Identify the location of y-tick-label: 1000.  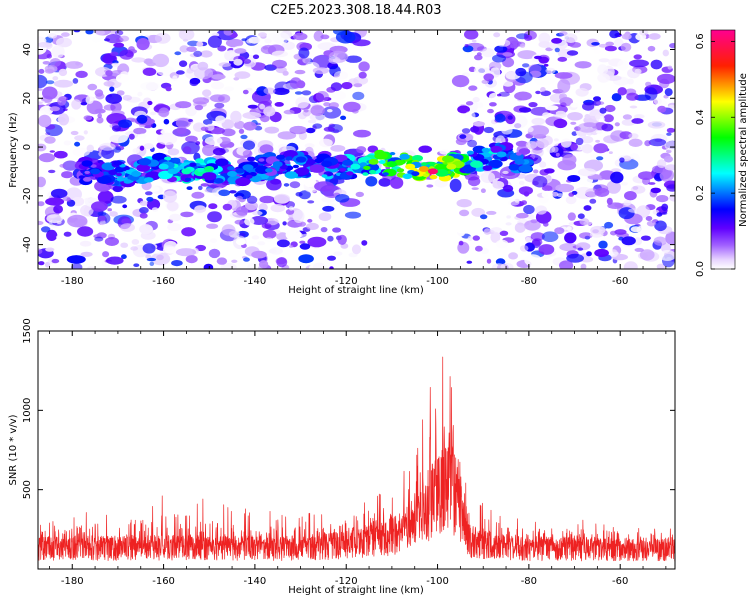
(27, 410).